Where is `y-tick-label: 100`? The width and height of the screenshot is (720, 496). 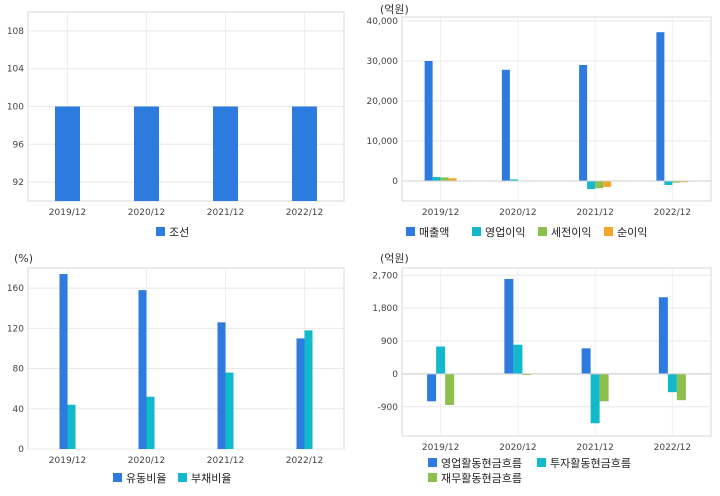 y-tick-label: 100 is located at coordinates (15, 108).